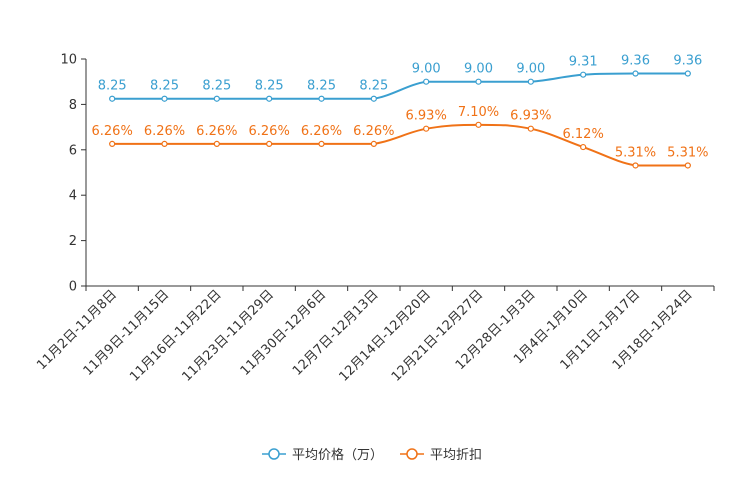 This screenshot has height=496, width=744. I want to click on x-tick-label: 11月23日-11月29日, so click(228, 335).